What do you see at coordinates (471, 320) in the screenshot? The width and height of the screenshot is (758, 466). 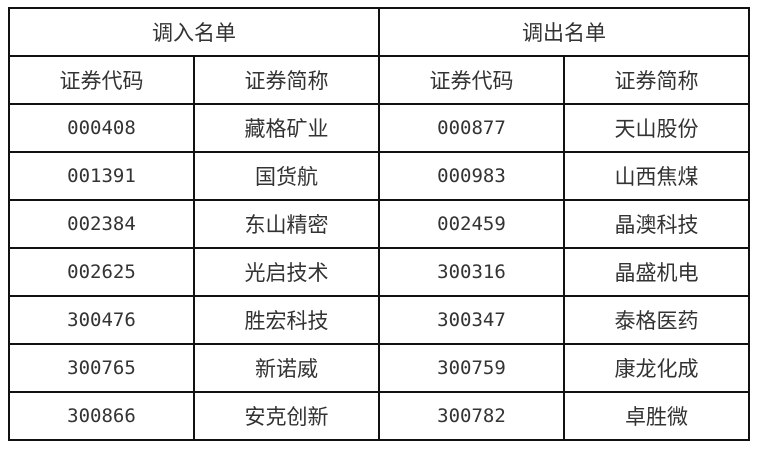 I see `security-code-cell: 300347` at bounding box center [471, 320].